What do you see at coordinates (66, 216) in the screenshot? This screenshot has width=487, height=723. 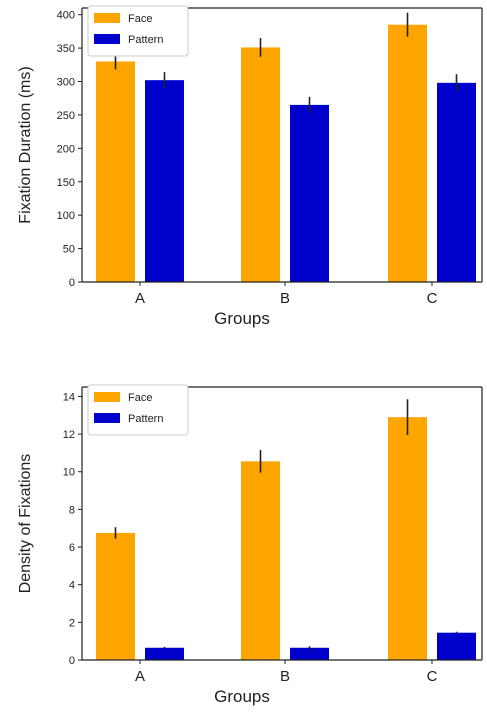 I see `y-tick-label: 100` at bounding box center [66, 216].